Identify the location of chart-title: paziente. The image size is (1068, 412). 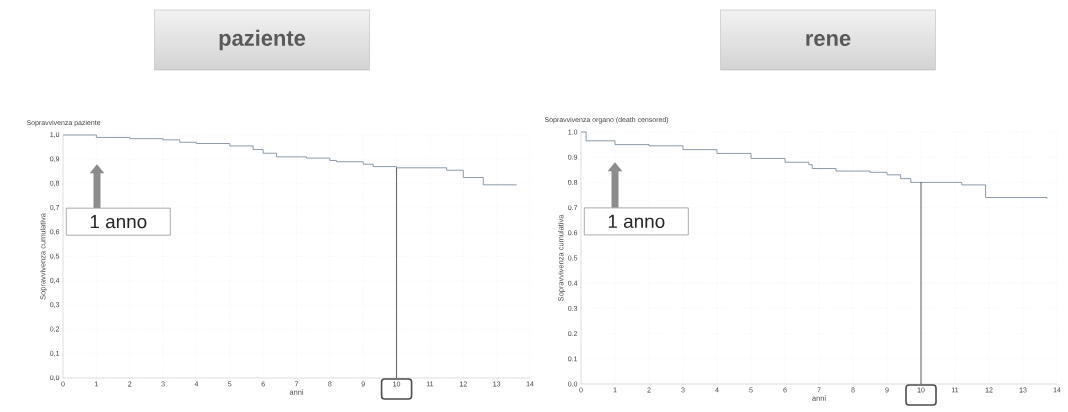
(262, 40).